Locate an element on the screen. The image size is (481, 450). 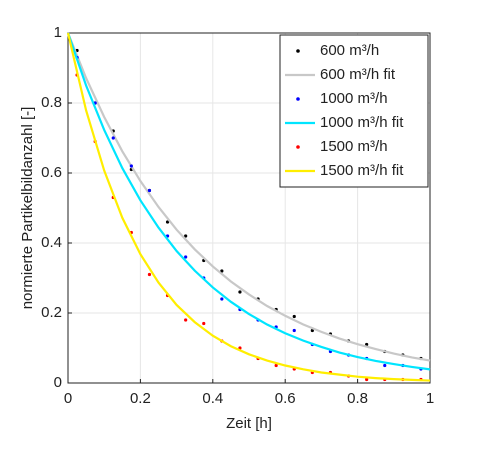
y-tick-label: 0.6 is located at coordinates (51, 172).